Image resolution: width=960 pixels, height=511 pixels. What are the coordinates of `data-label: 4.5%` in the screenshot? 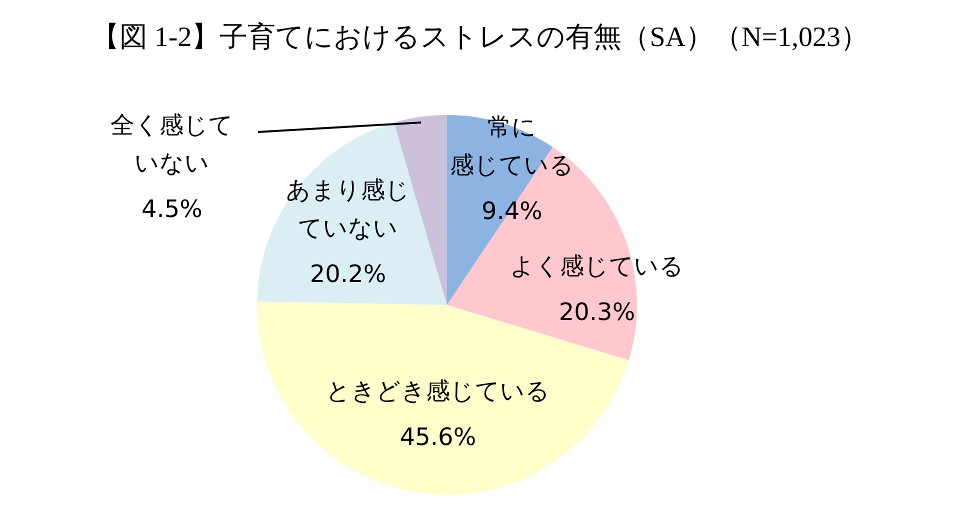 It's located at (172, 209).